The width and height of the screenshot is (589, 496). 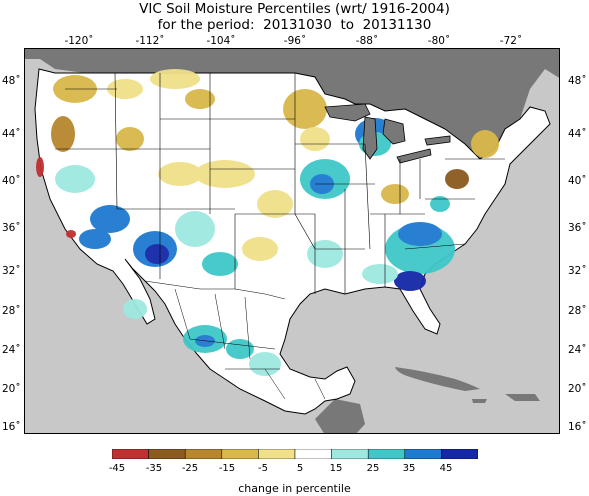 I want to click on legend-tick: 35, so click(x=409, y=468).